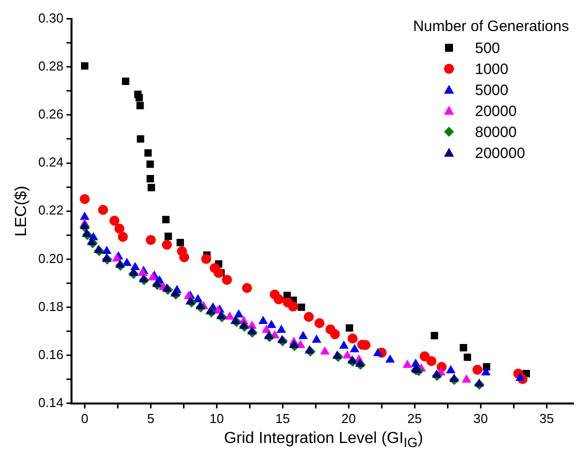 This screenshot has width=579, height=466. What do you see at coordinates (51, 162) in the screenshot?
I see `y-tick-label: 0.24` at bounding box center [51, 162].